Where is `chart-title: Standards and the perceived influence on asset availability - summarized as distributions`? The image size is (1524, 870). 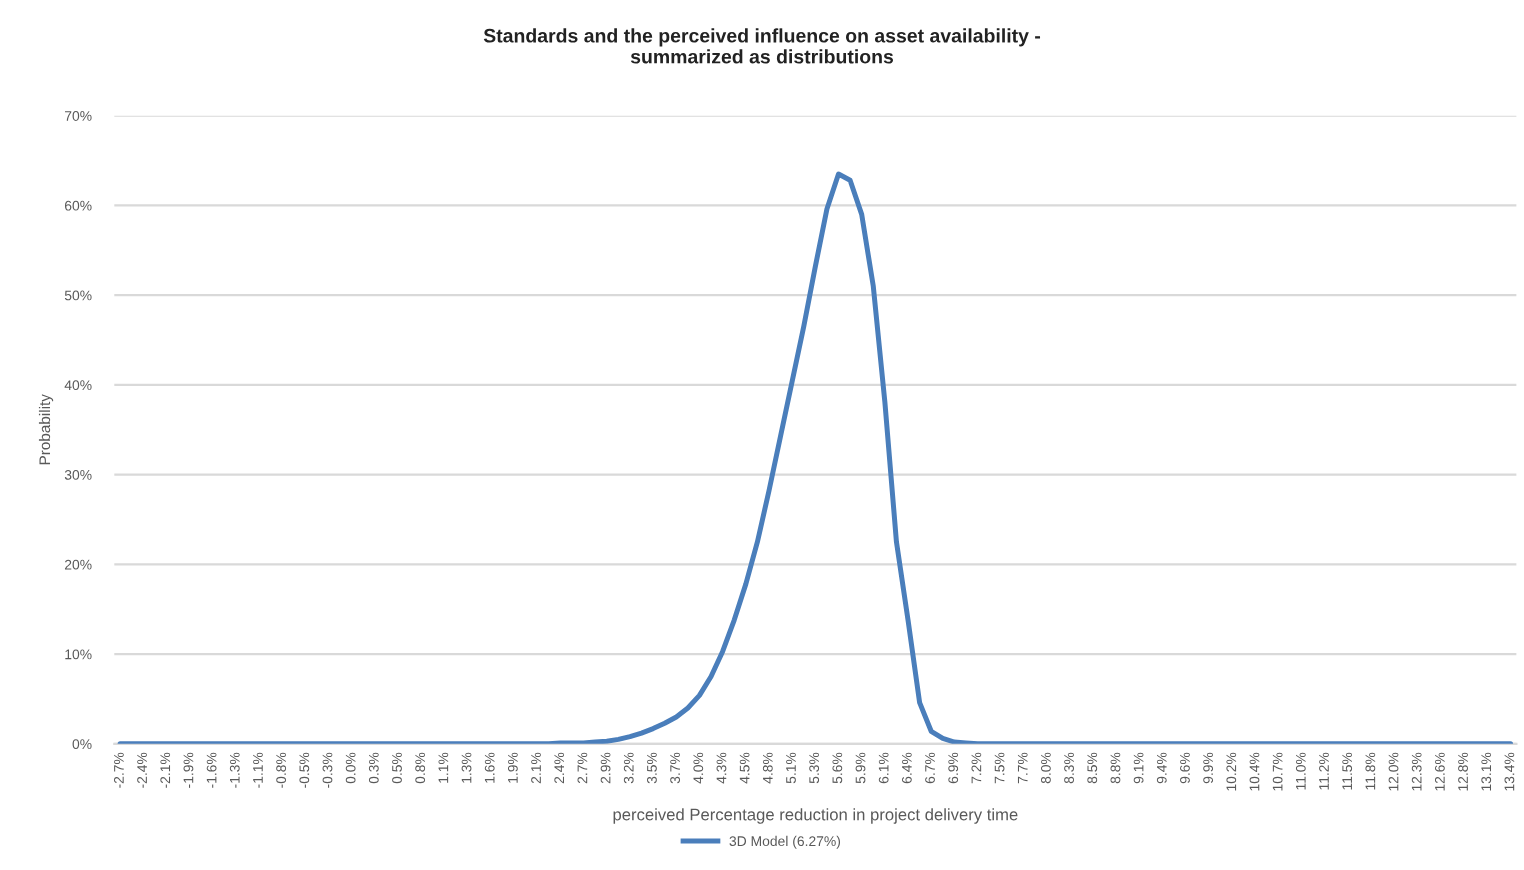 chart-title: Standards and the perceived influence on asset availability - summarized as distributions is located at coordinates (762, 46).